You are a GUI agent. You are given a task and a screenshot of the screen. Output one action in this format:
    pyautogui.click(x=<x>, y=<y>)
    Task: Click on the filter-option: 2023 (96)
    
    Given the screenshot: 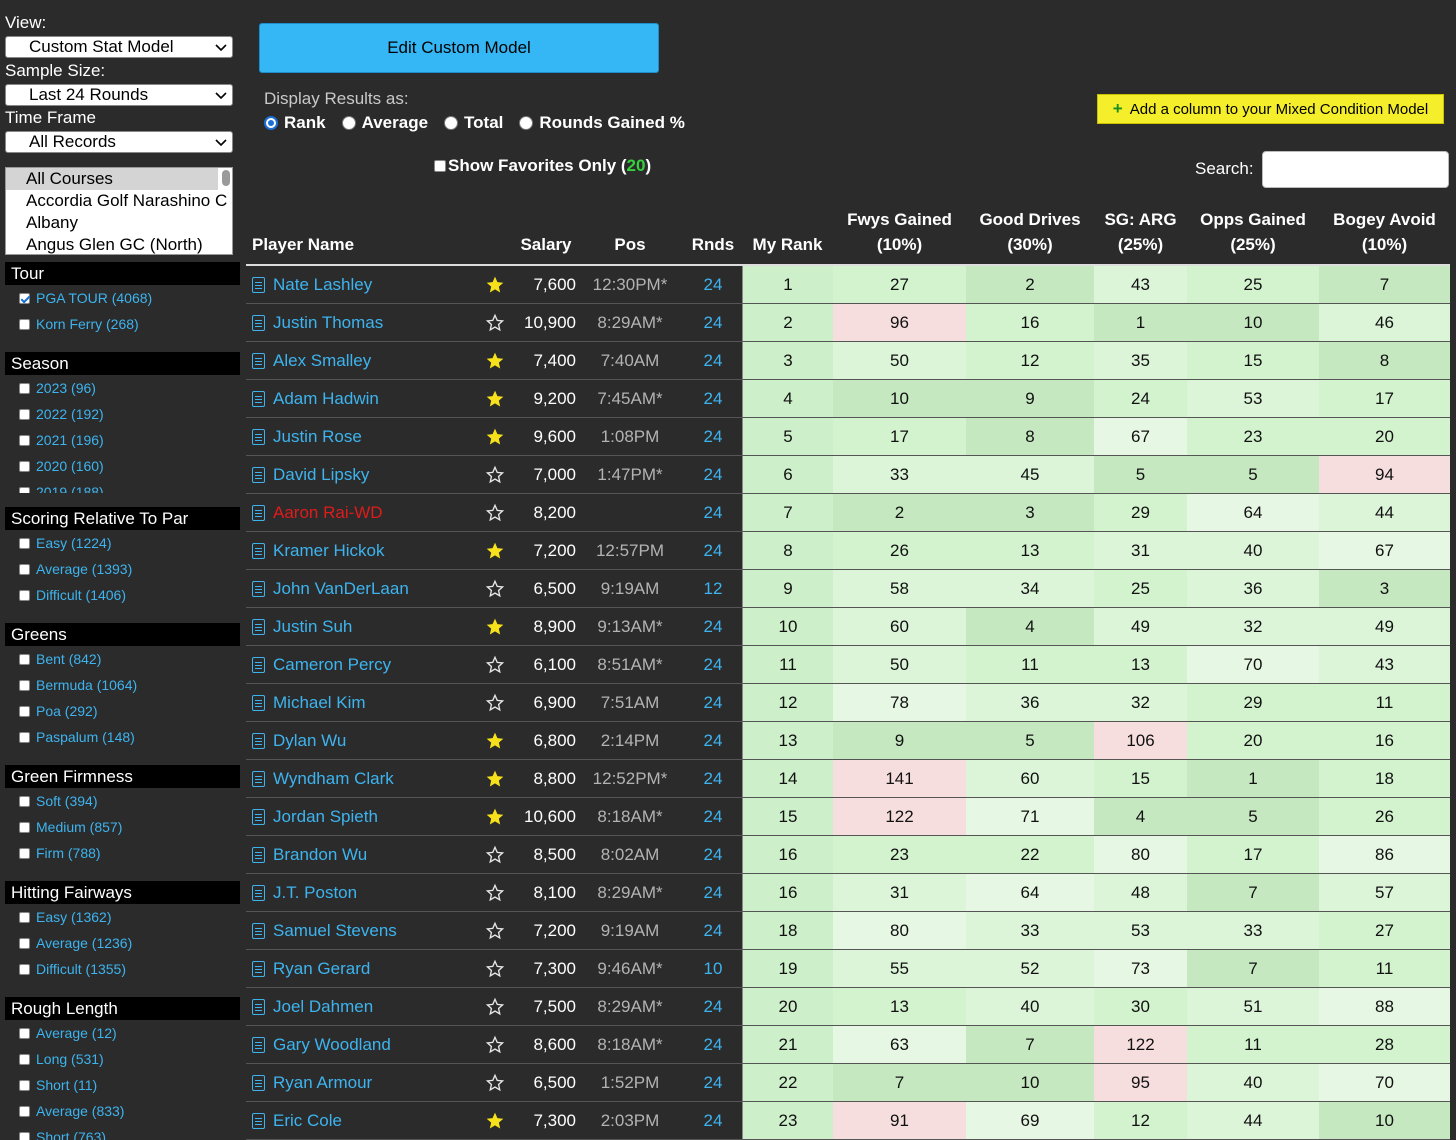 What is the action you would take?
    pyautogui.click(x=122, y=388)
    